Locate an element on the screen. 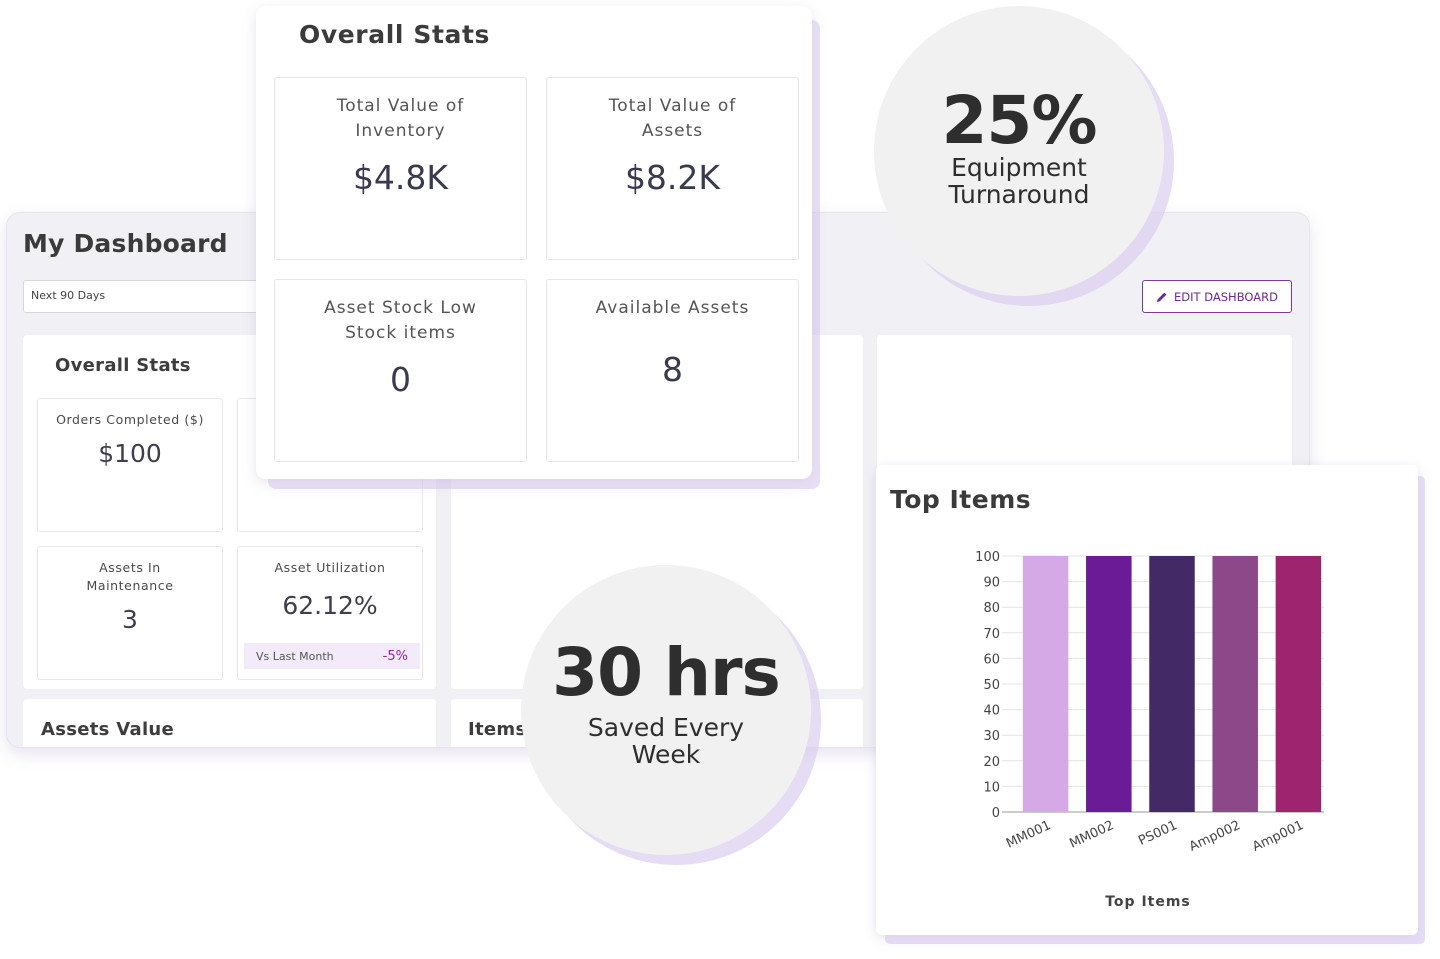 The image size is (1440, 959). inventory-value-label: Total Value of Inventory is located at coordinates (400, 119).